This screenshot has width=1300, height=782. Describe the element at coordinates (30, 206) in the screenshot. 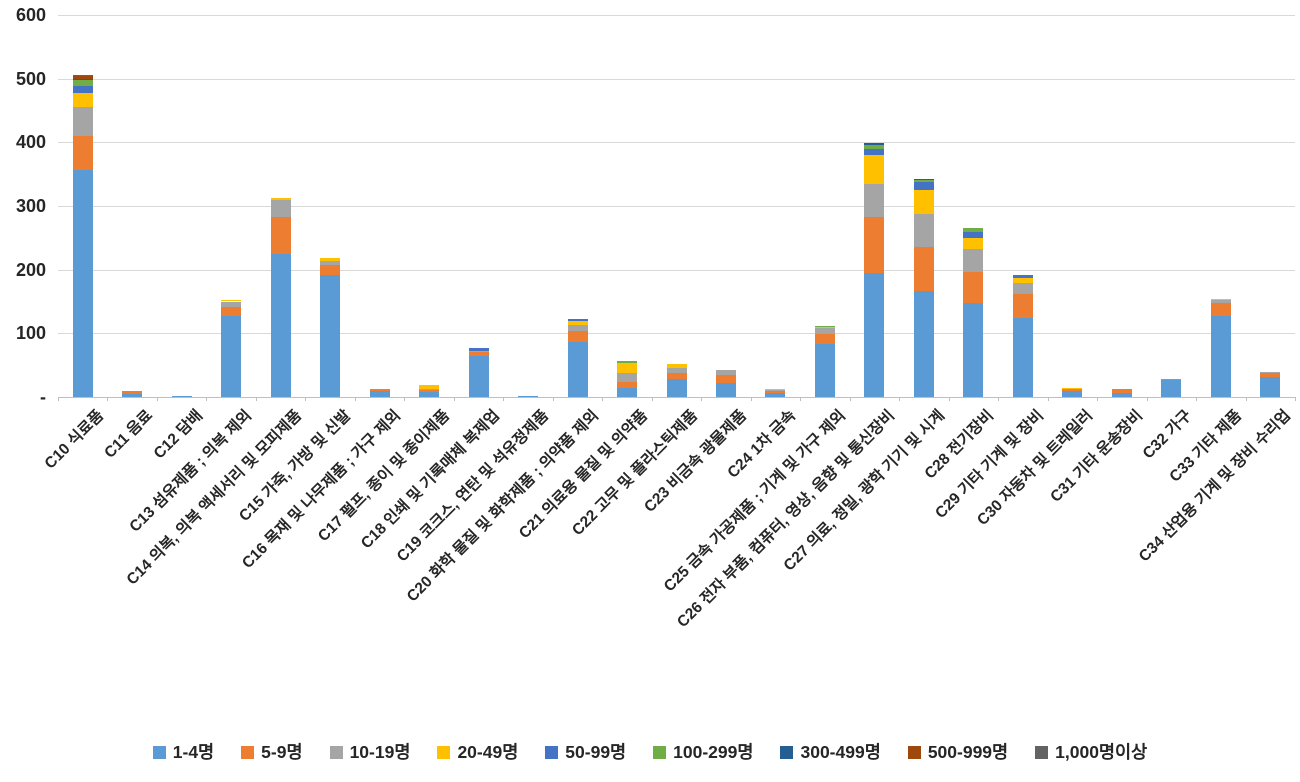

I see `y-axis-tick-label: 300` at that location.